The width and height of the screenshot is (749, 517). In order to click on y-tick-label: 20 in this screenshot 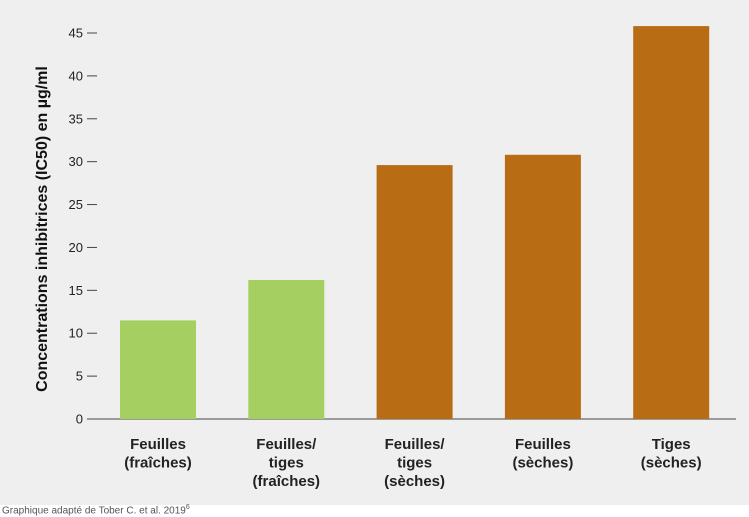, I will do `click(76, 247)`.